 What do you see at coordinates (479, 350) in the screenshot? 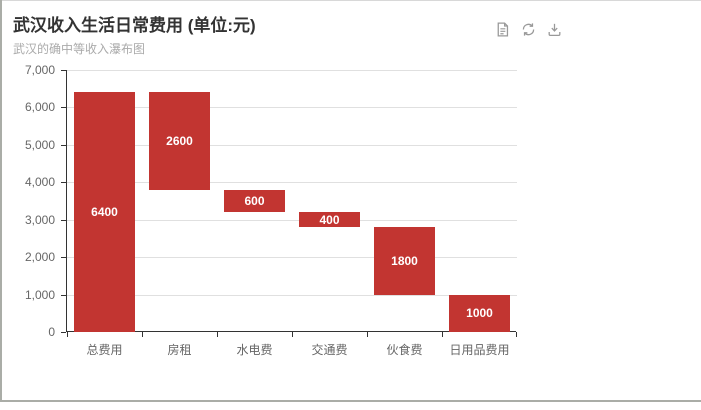
I see `x-axis-label: 日用品费用` at bounding box center [479, 350].